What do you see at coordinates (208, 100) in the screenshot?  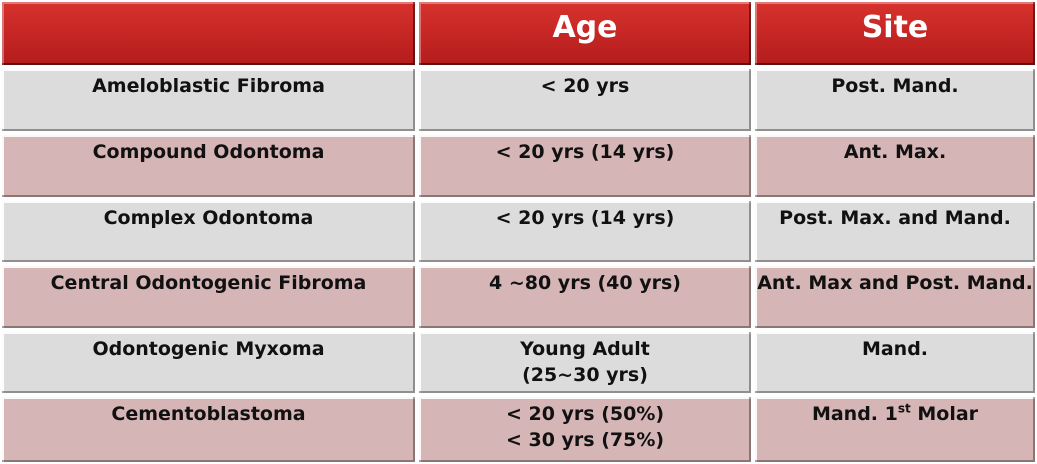 I see `row-name-cell: Ameloblastic Fibroma` at bounding box center [208, 100].